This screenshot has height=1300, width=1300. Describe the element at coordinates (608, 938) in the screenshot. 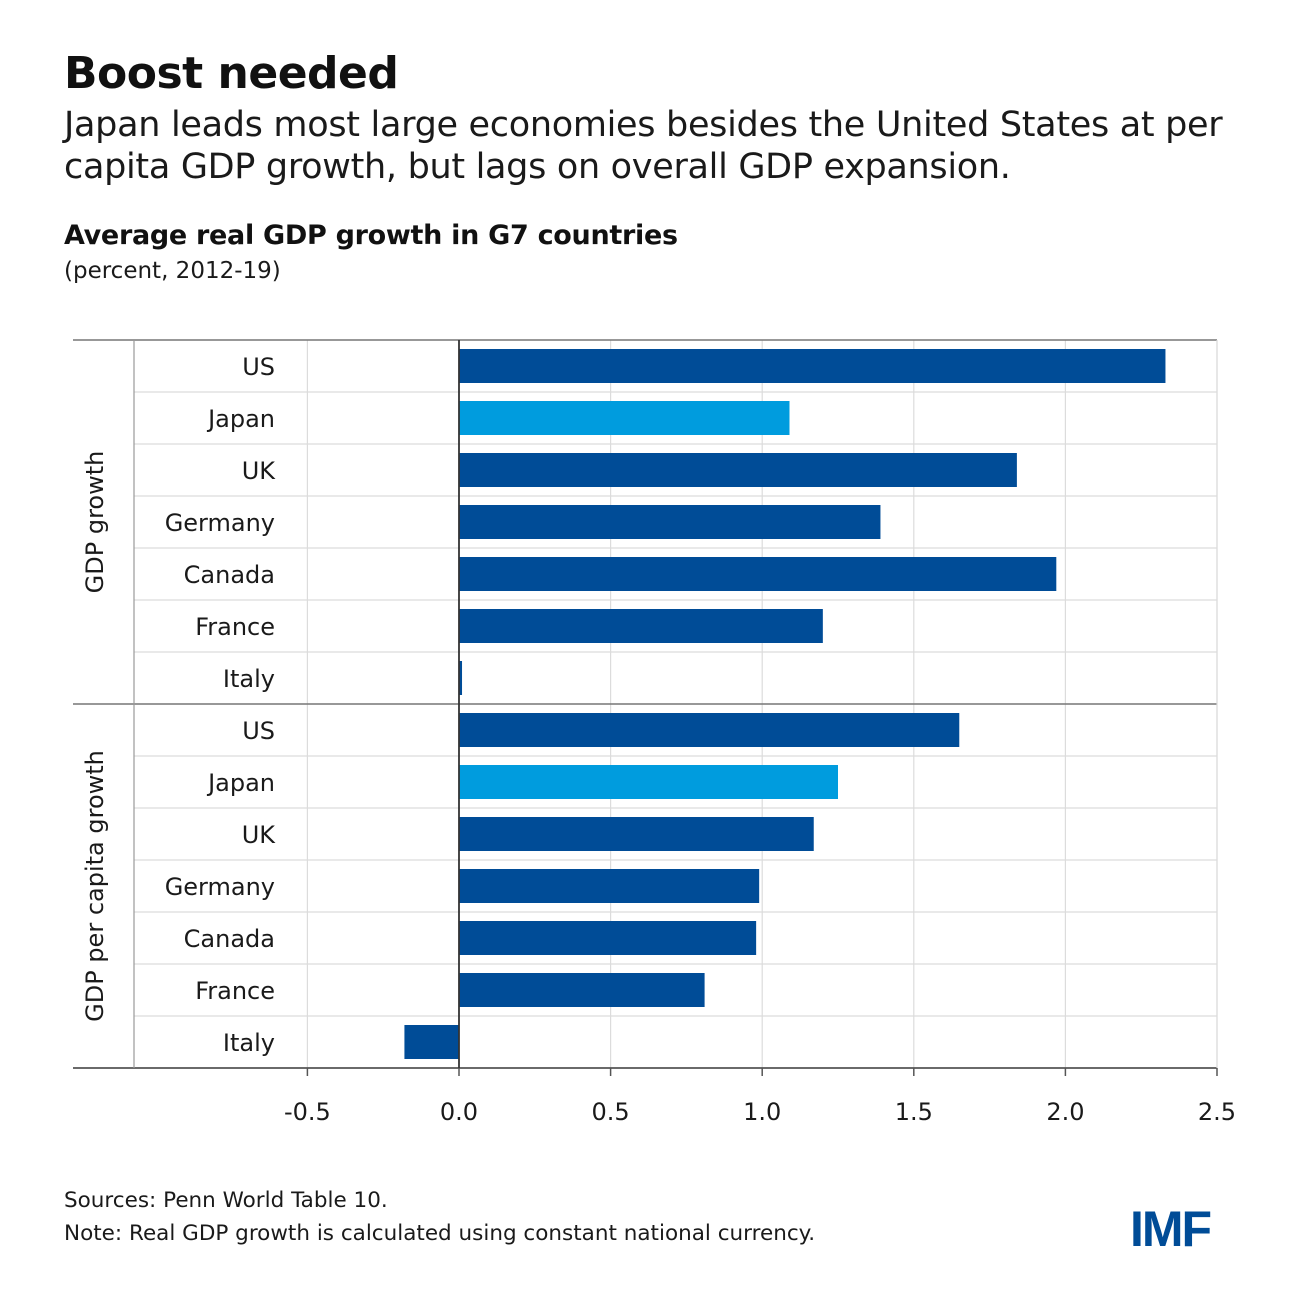

I see `bar-1-canada` at that location.